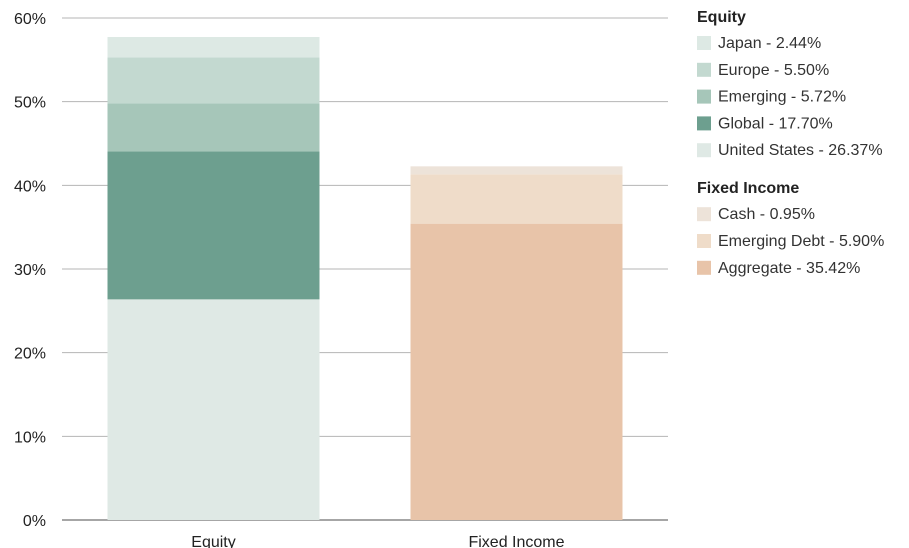 The width and height of the screenshot is (909, 548). I want to click on y-tick-label: 50%, so click(30, 103).